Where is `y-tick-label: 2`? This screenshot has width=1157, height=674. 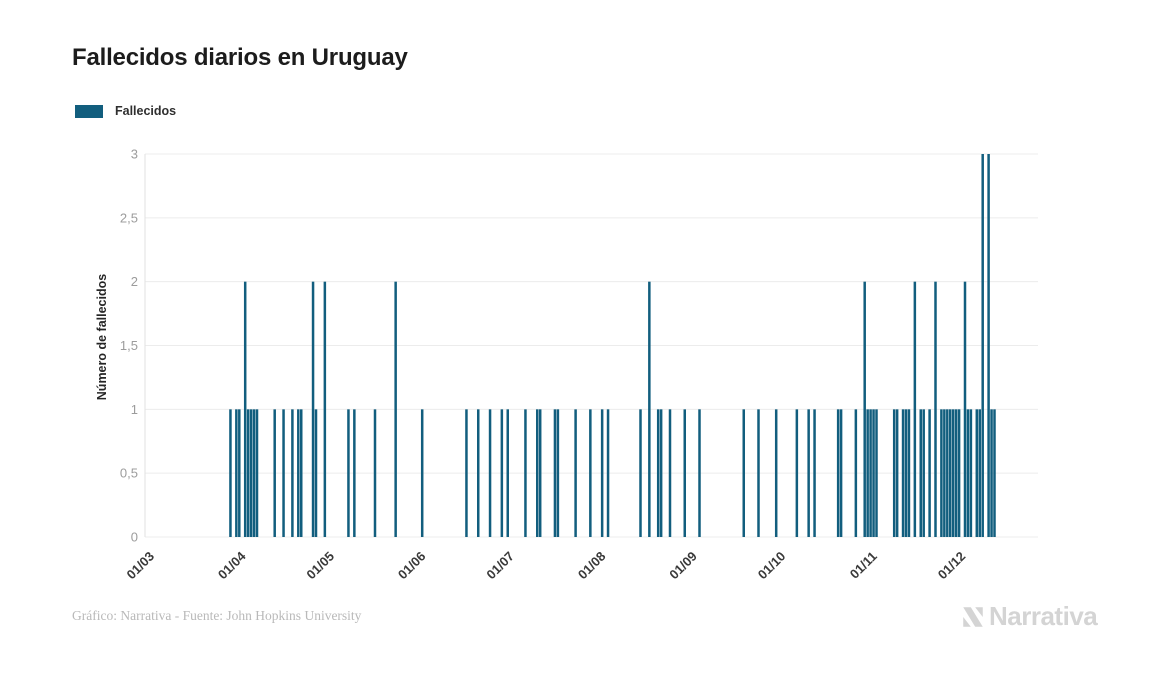 y-tick-label: 2 is located at coordinates (134, 281).